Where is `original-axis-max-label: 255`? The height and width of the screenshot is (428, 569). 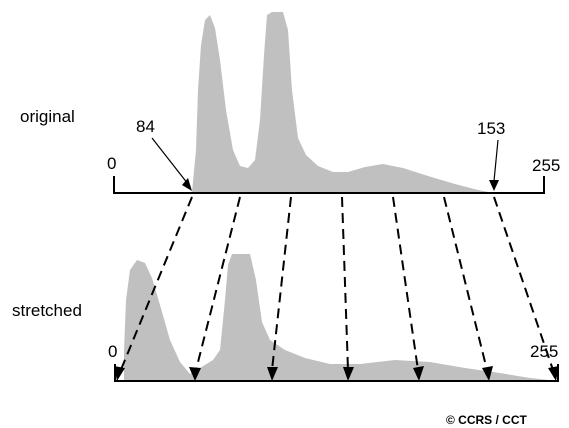 original-axis-max-label: 255 is located at coordinates (546, 165).